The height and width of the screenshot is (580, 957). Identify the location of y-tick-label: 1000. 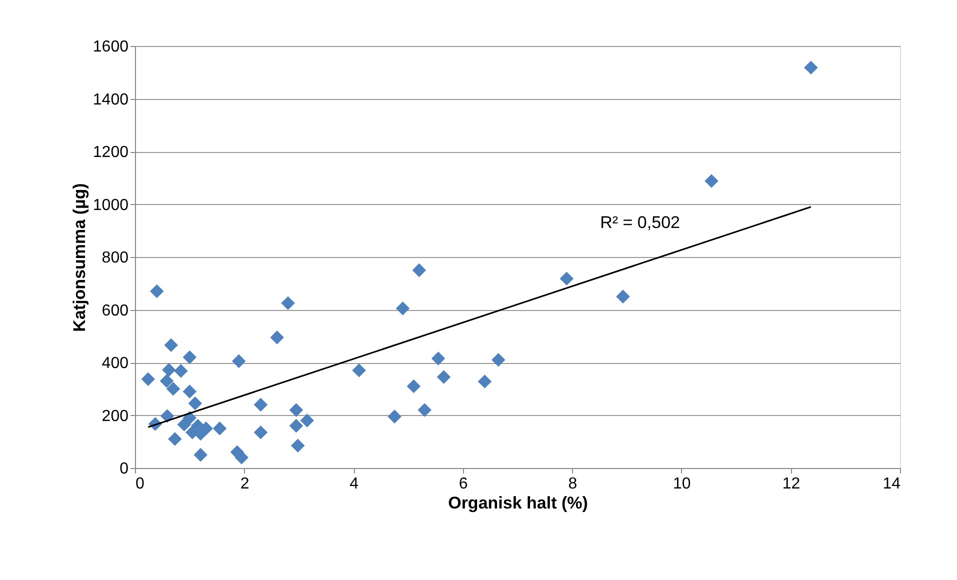
(110, 205).